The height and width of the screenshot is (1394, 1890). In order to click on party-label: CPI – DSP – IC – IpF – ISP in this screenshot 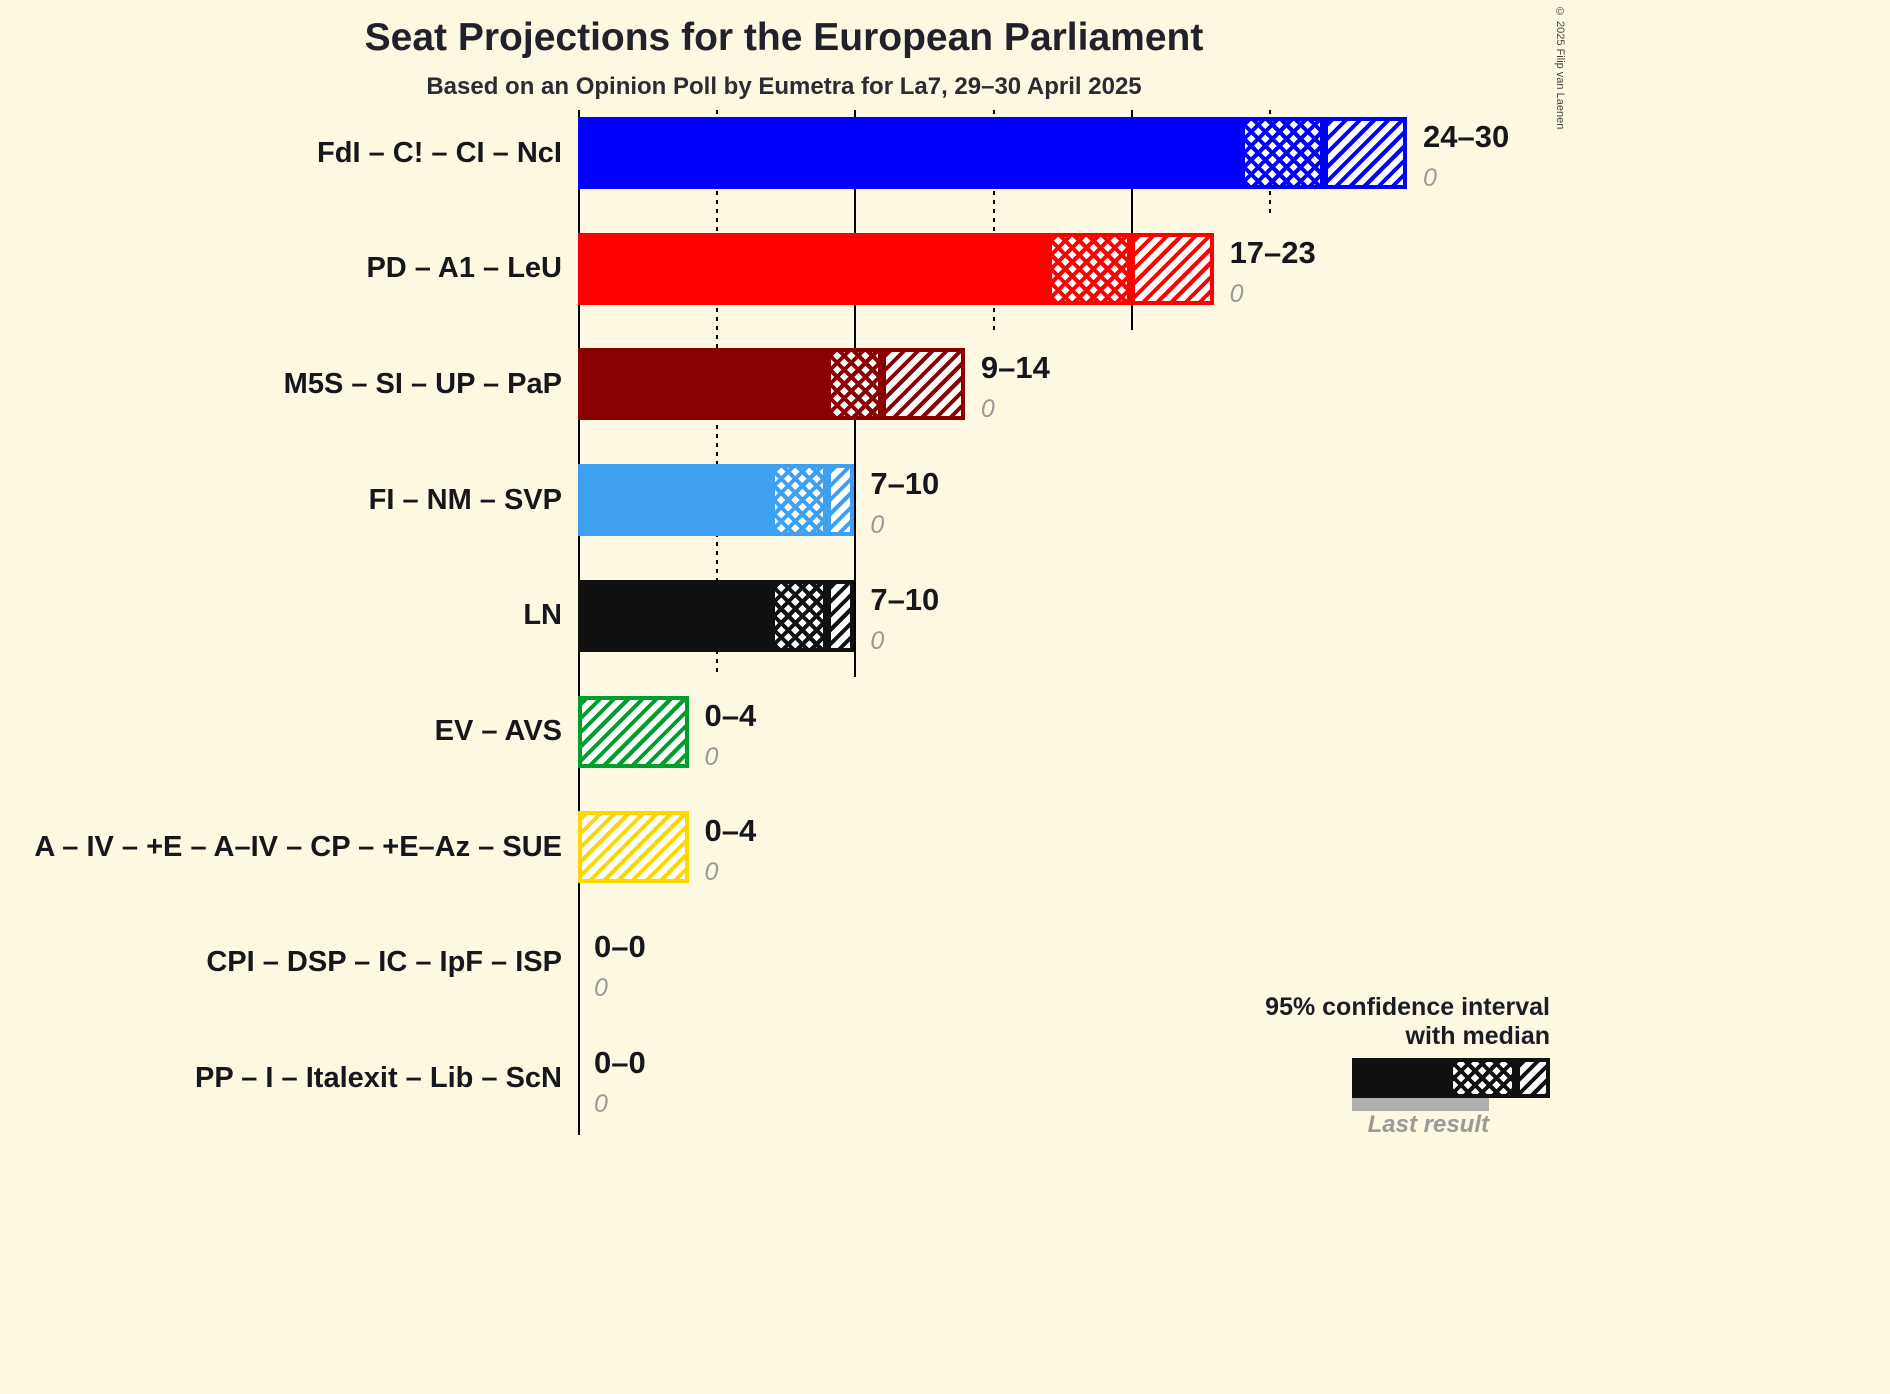, I will do `click(384, 962)`.